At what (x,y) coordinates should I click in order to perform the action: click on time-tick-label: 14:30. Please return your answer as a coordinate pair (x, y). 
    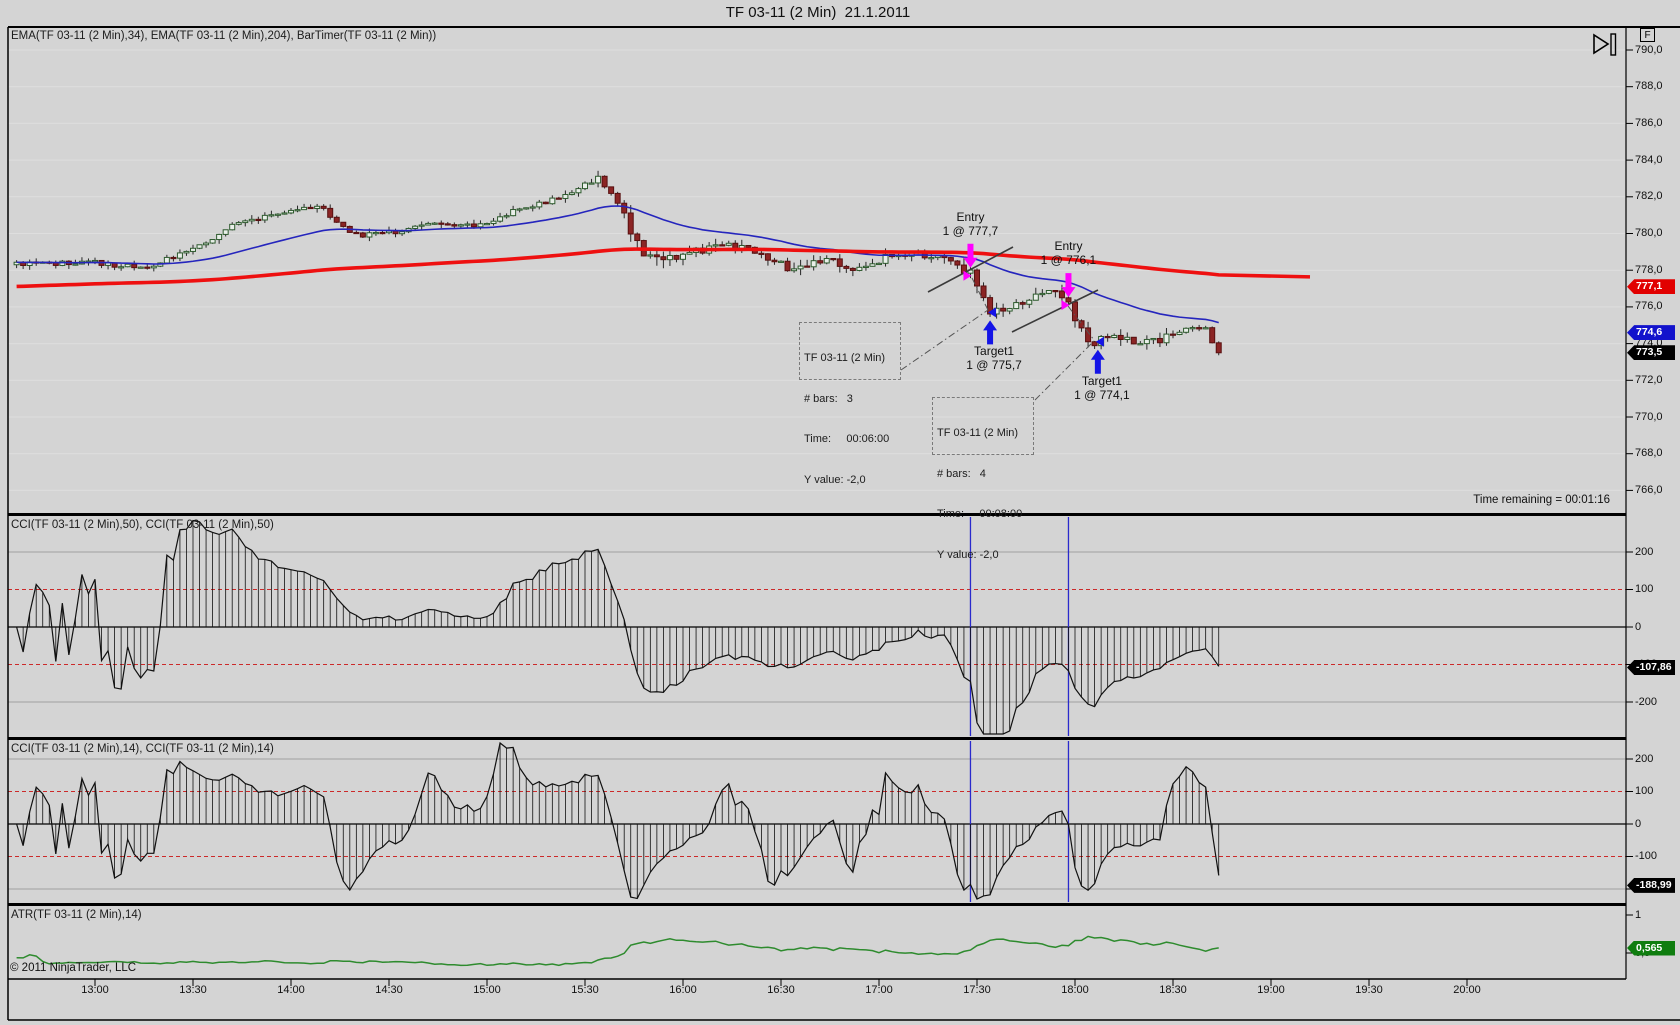
    Looking at the image, I should click on (389, 990).